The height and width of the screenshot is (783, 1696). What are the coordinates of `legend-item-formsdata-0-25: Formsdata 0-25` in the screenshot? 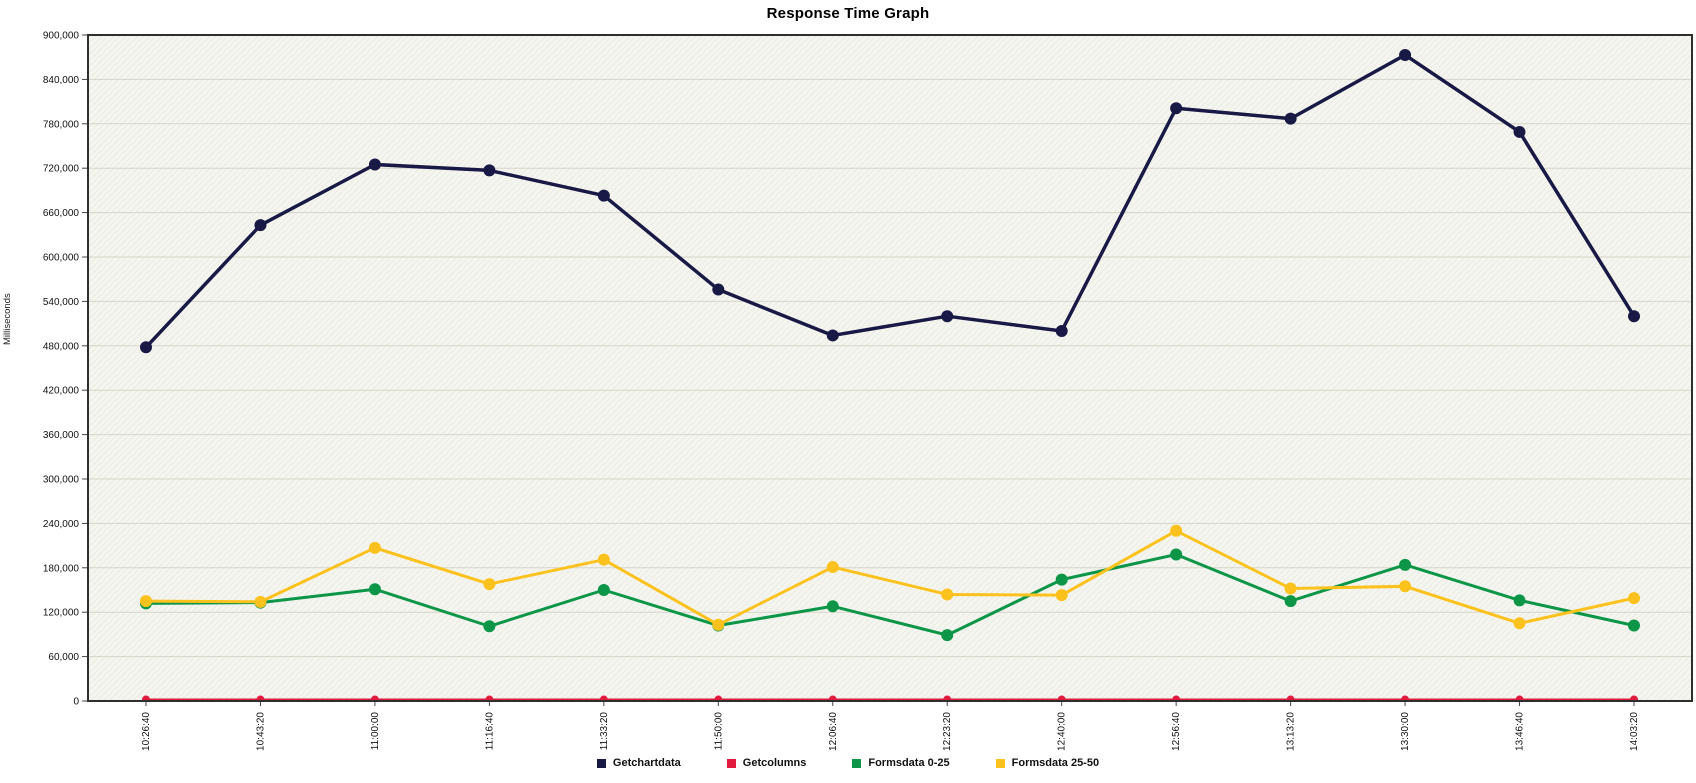 It's located at (901, 763).